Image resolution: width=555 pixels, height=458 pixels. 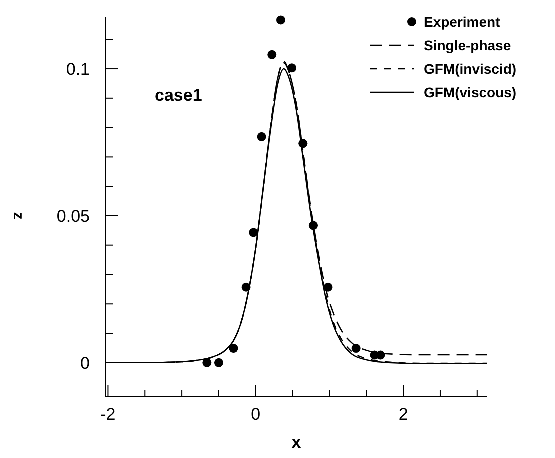 I want to click on legend-label: GFM(viscous), so click(x=470, y=92).